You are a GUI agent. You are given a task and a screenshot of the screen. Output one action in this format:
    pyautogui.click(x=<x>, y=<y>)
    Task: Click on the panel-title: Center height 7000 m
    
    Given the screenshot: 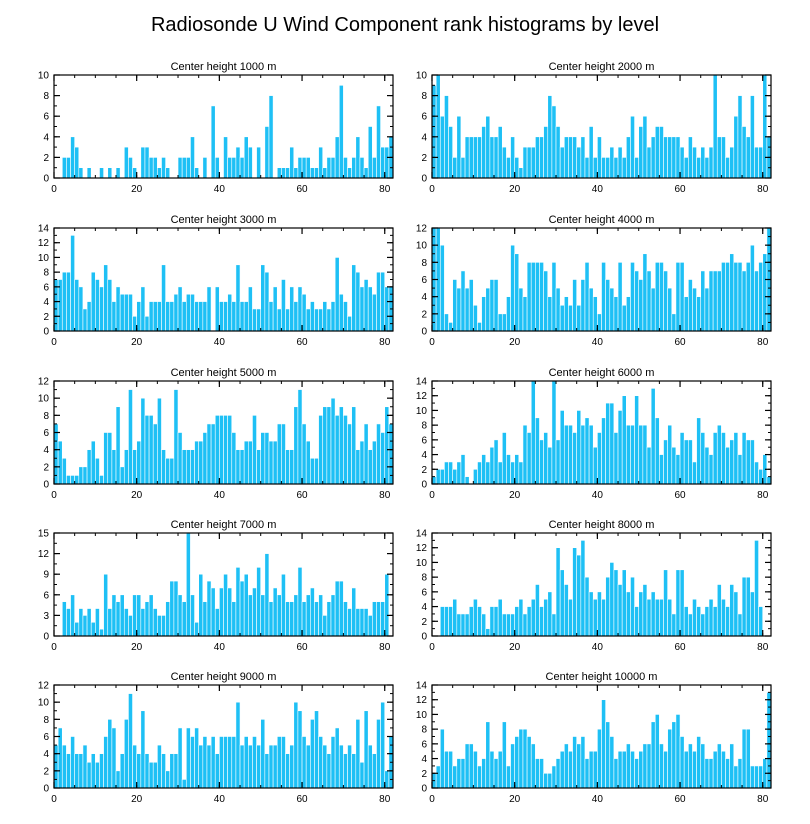 What is the action you would take?
    pyautogui.click(x=224, y=525)
    